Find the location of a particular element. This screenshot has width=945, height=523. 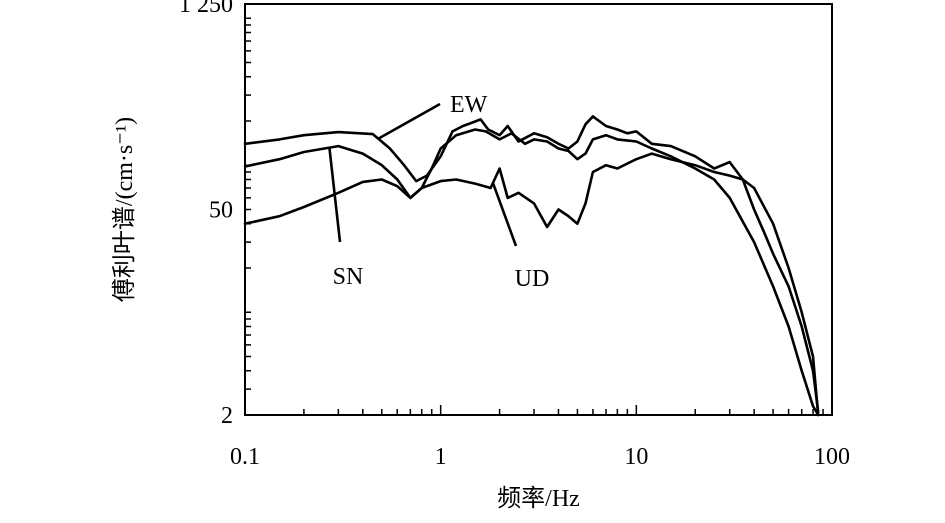

y-tick-label: 1 250 is located at coordinates (206, 9).